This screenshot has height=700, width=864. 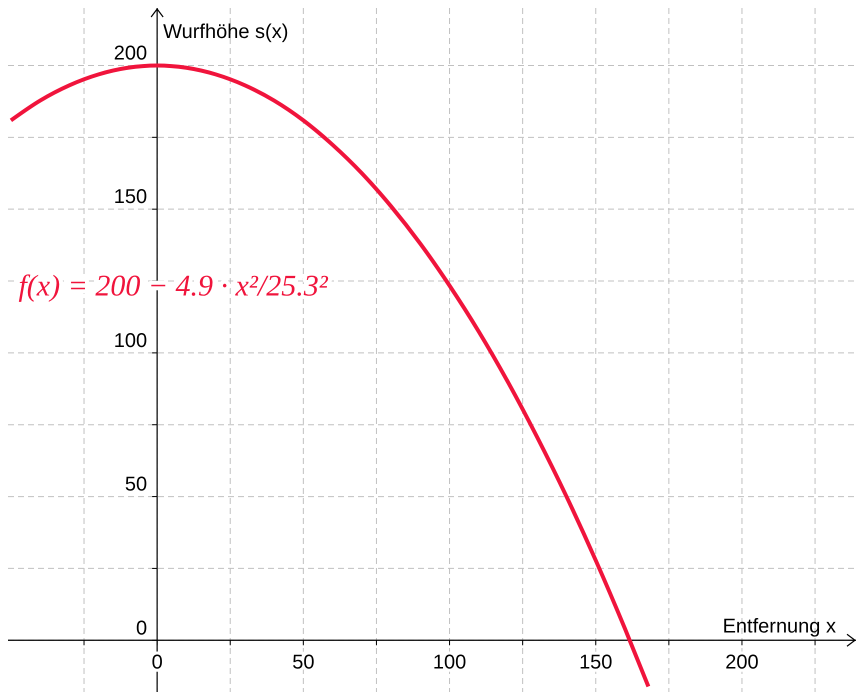 I want to click on x-tick-label: 200, so click(x=742, y=662).